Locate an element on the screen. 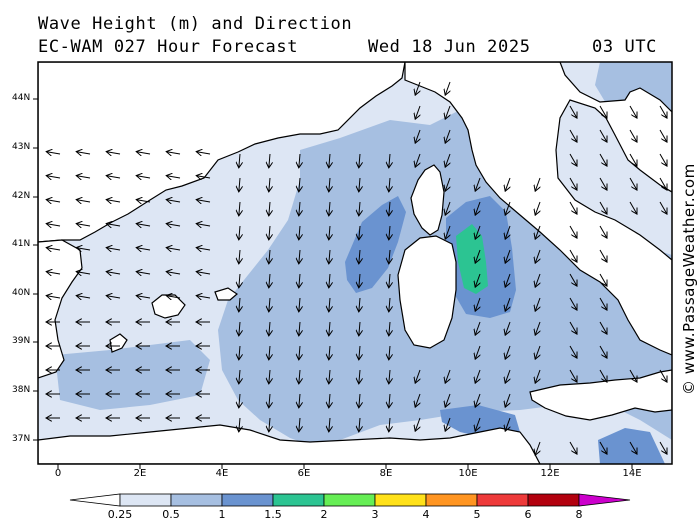 Image resolution: width=700 pixels, height=525 pixels. wave-band-1.5-2m is located at coordinates (472, 259).